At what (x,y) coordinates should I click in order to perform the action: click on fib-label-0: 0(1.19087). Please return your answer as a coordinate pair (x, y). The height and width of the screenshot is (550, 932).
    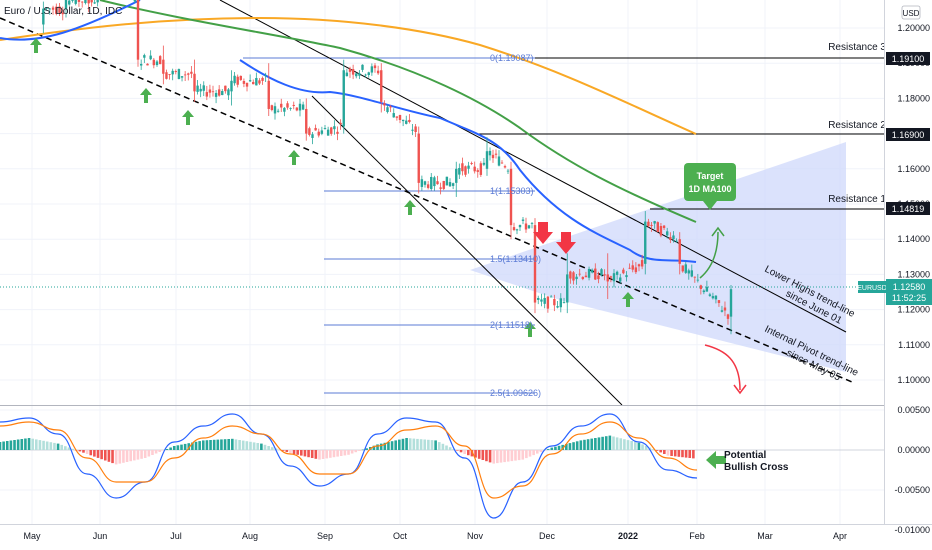
    Looking at the image, I should click on (512, 58).